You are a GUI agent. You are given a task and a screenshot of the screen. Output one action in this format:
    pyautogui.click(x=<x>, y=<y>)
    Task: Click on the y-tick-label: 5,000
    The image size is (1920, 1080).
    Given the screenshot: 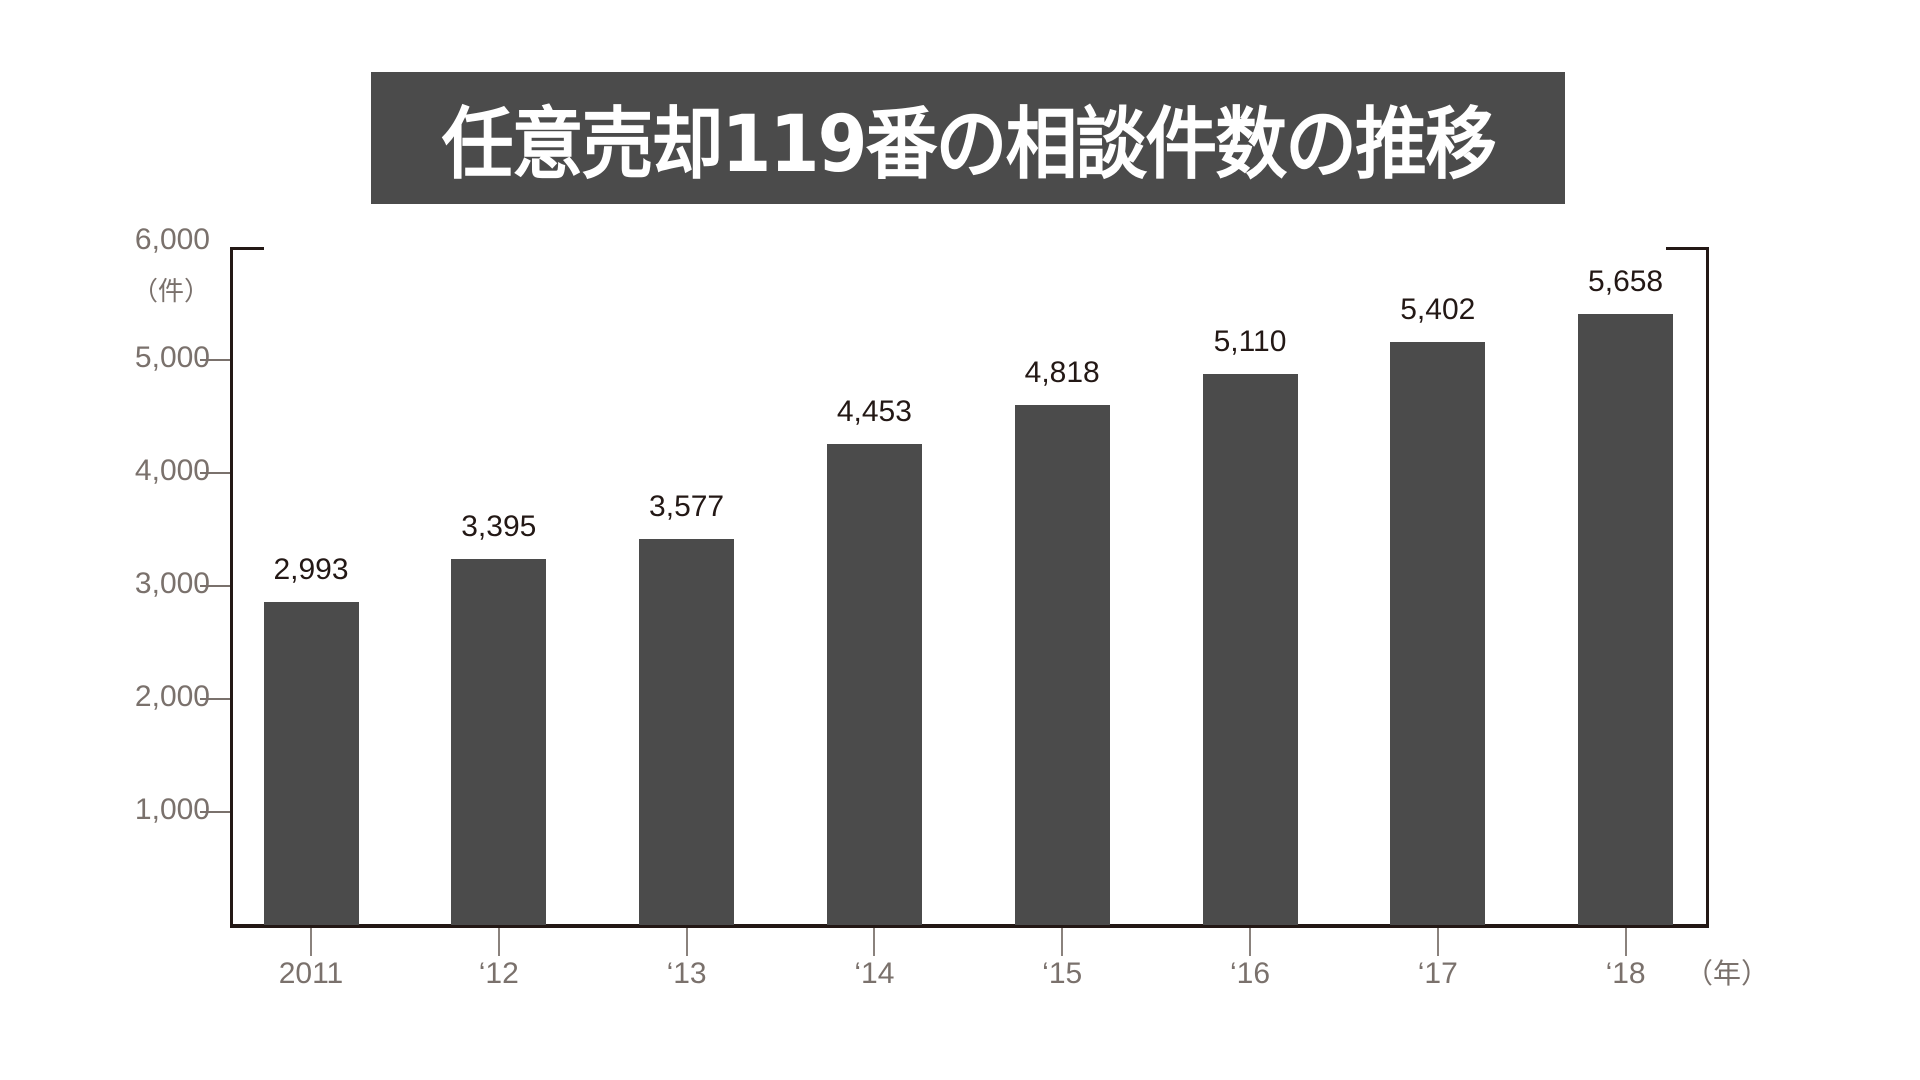 What is the action you would take?
    pyautogui.click(x=172, y=357)
    